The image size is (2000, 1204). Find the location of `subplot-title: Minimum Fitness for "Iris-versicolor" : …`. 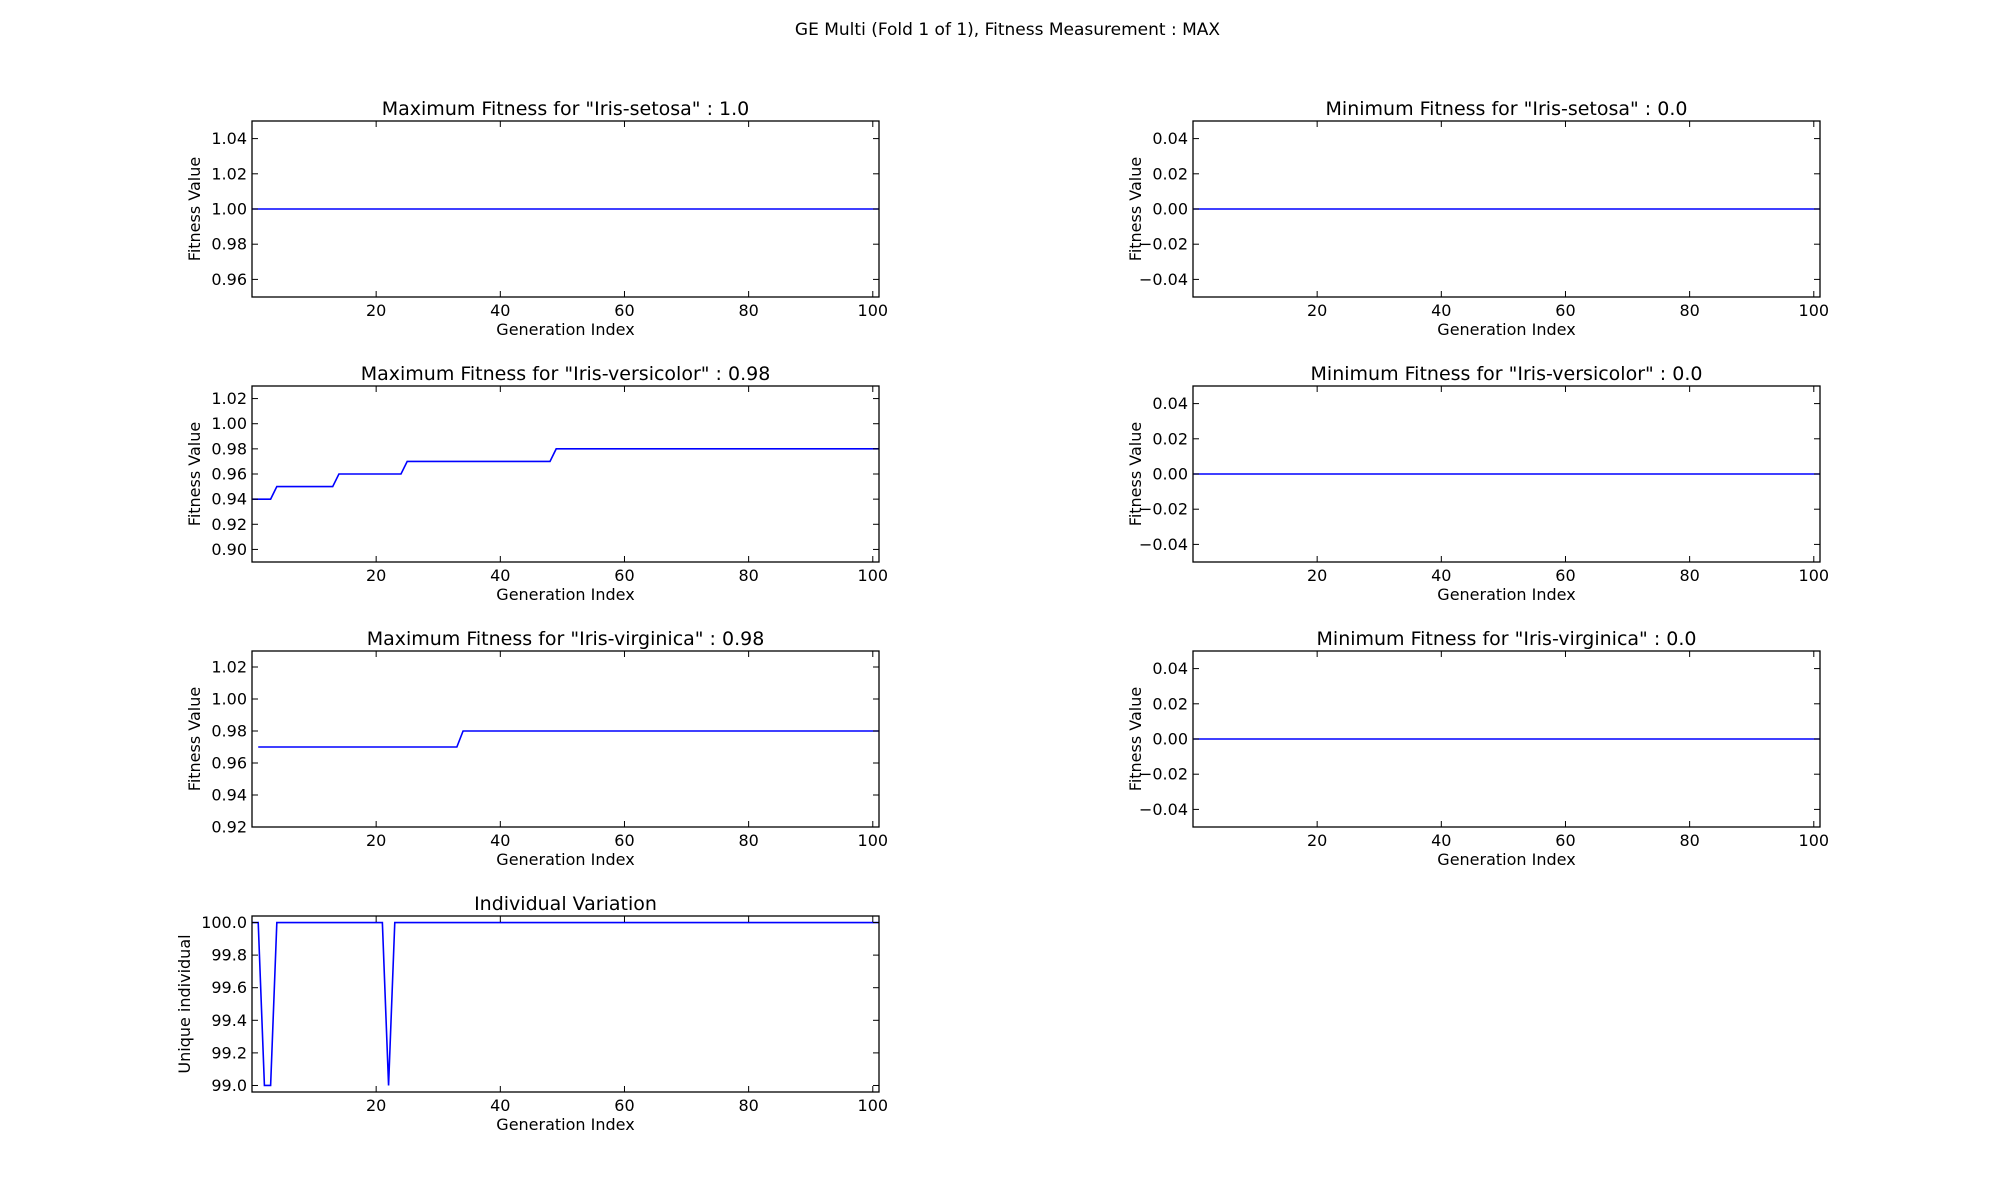

subplot-title: Minimum Fitness for "Iris-versicolor" : … is located at coordinates (1507, 374).